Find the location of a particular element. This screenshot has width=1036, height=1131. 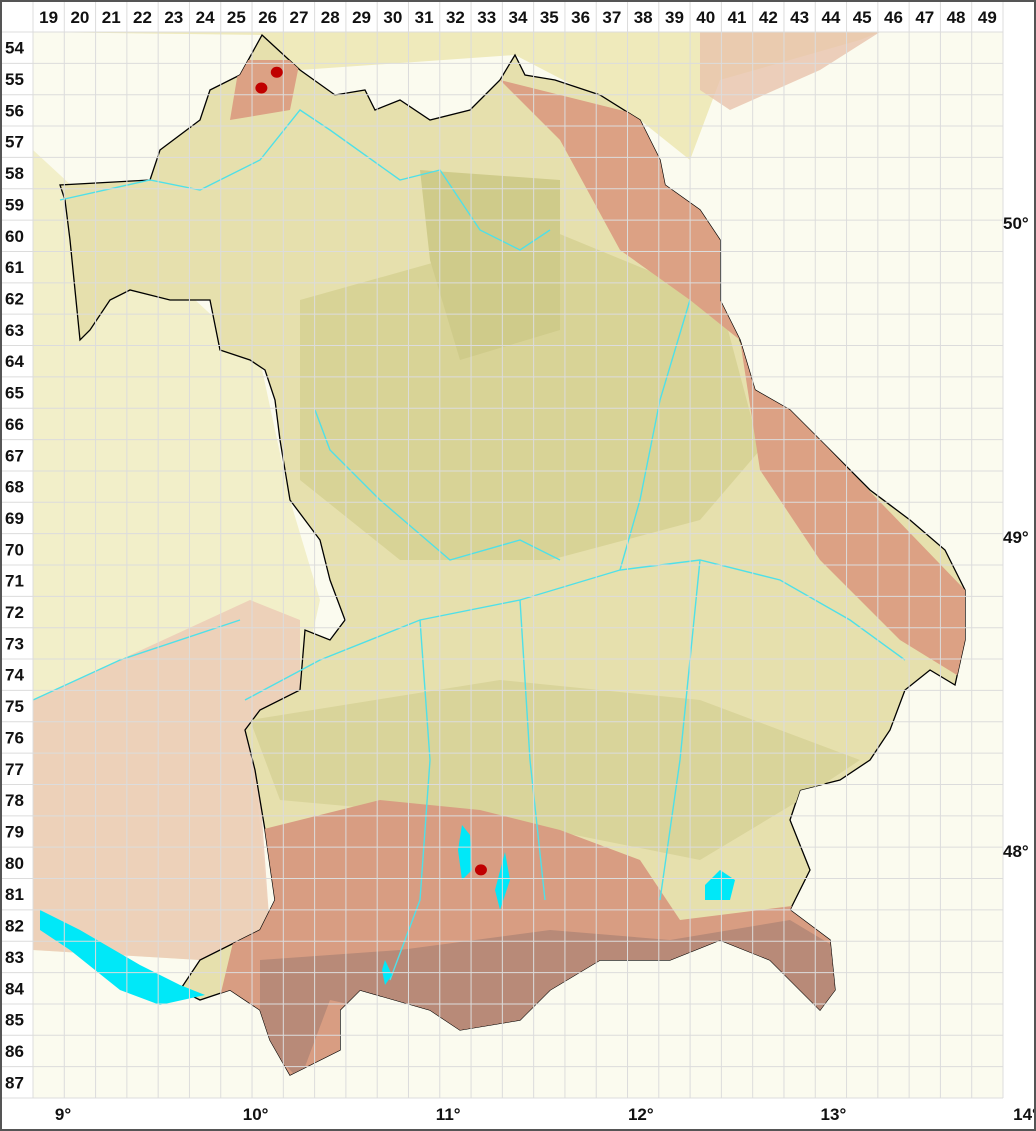

row-label: 78 is located at coordinates (14, 800).